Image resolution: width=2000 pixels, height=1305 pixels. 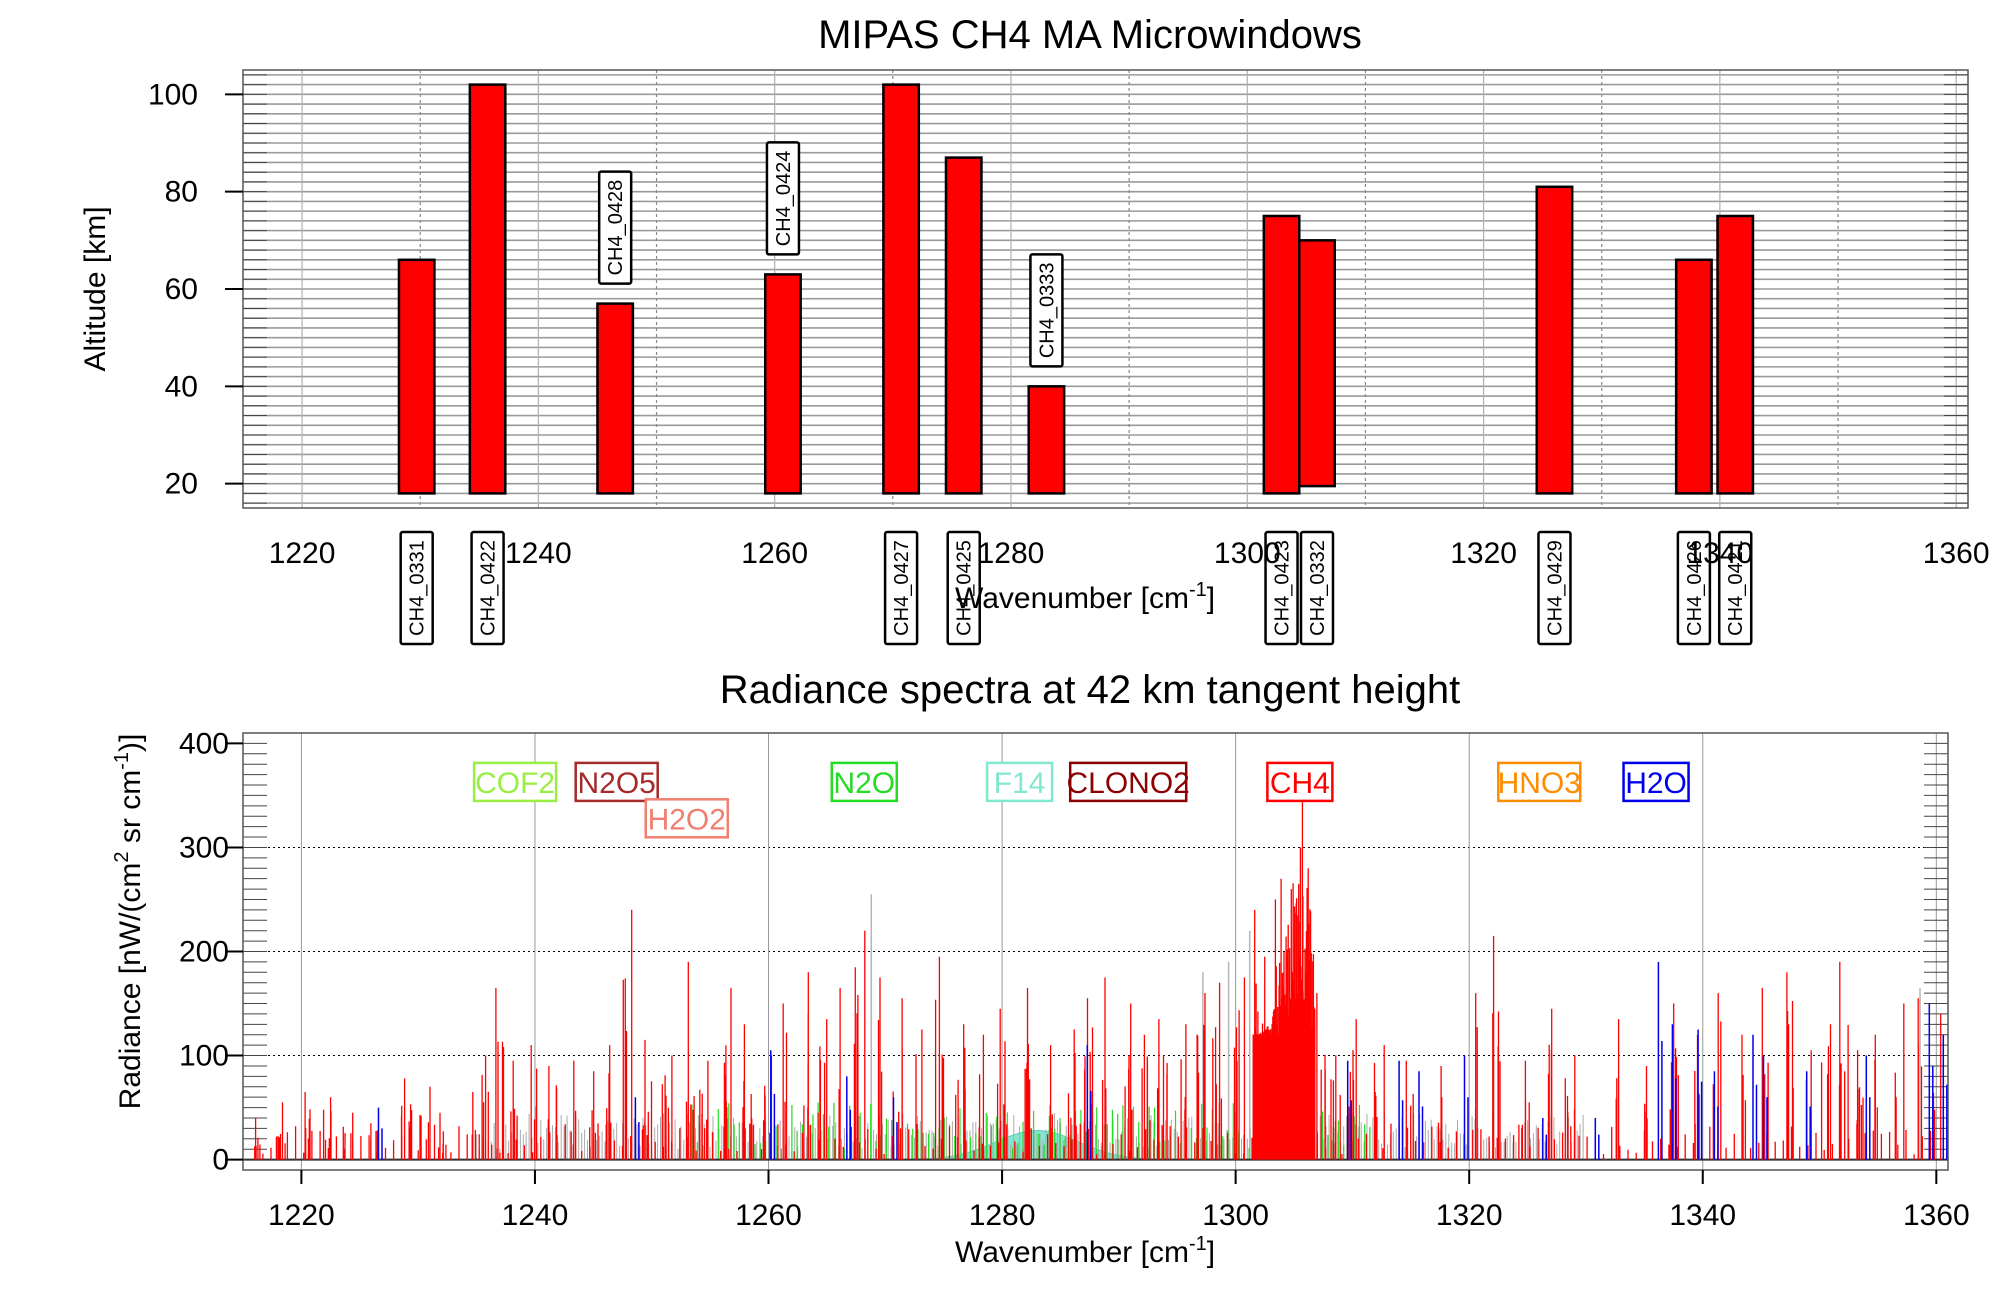 I want to click on bottom-y-ticks: 0 100 200 300 400, so click(x=211, y=952).